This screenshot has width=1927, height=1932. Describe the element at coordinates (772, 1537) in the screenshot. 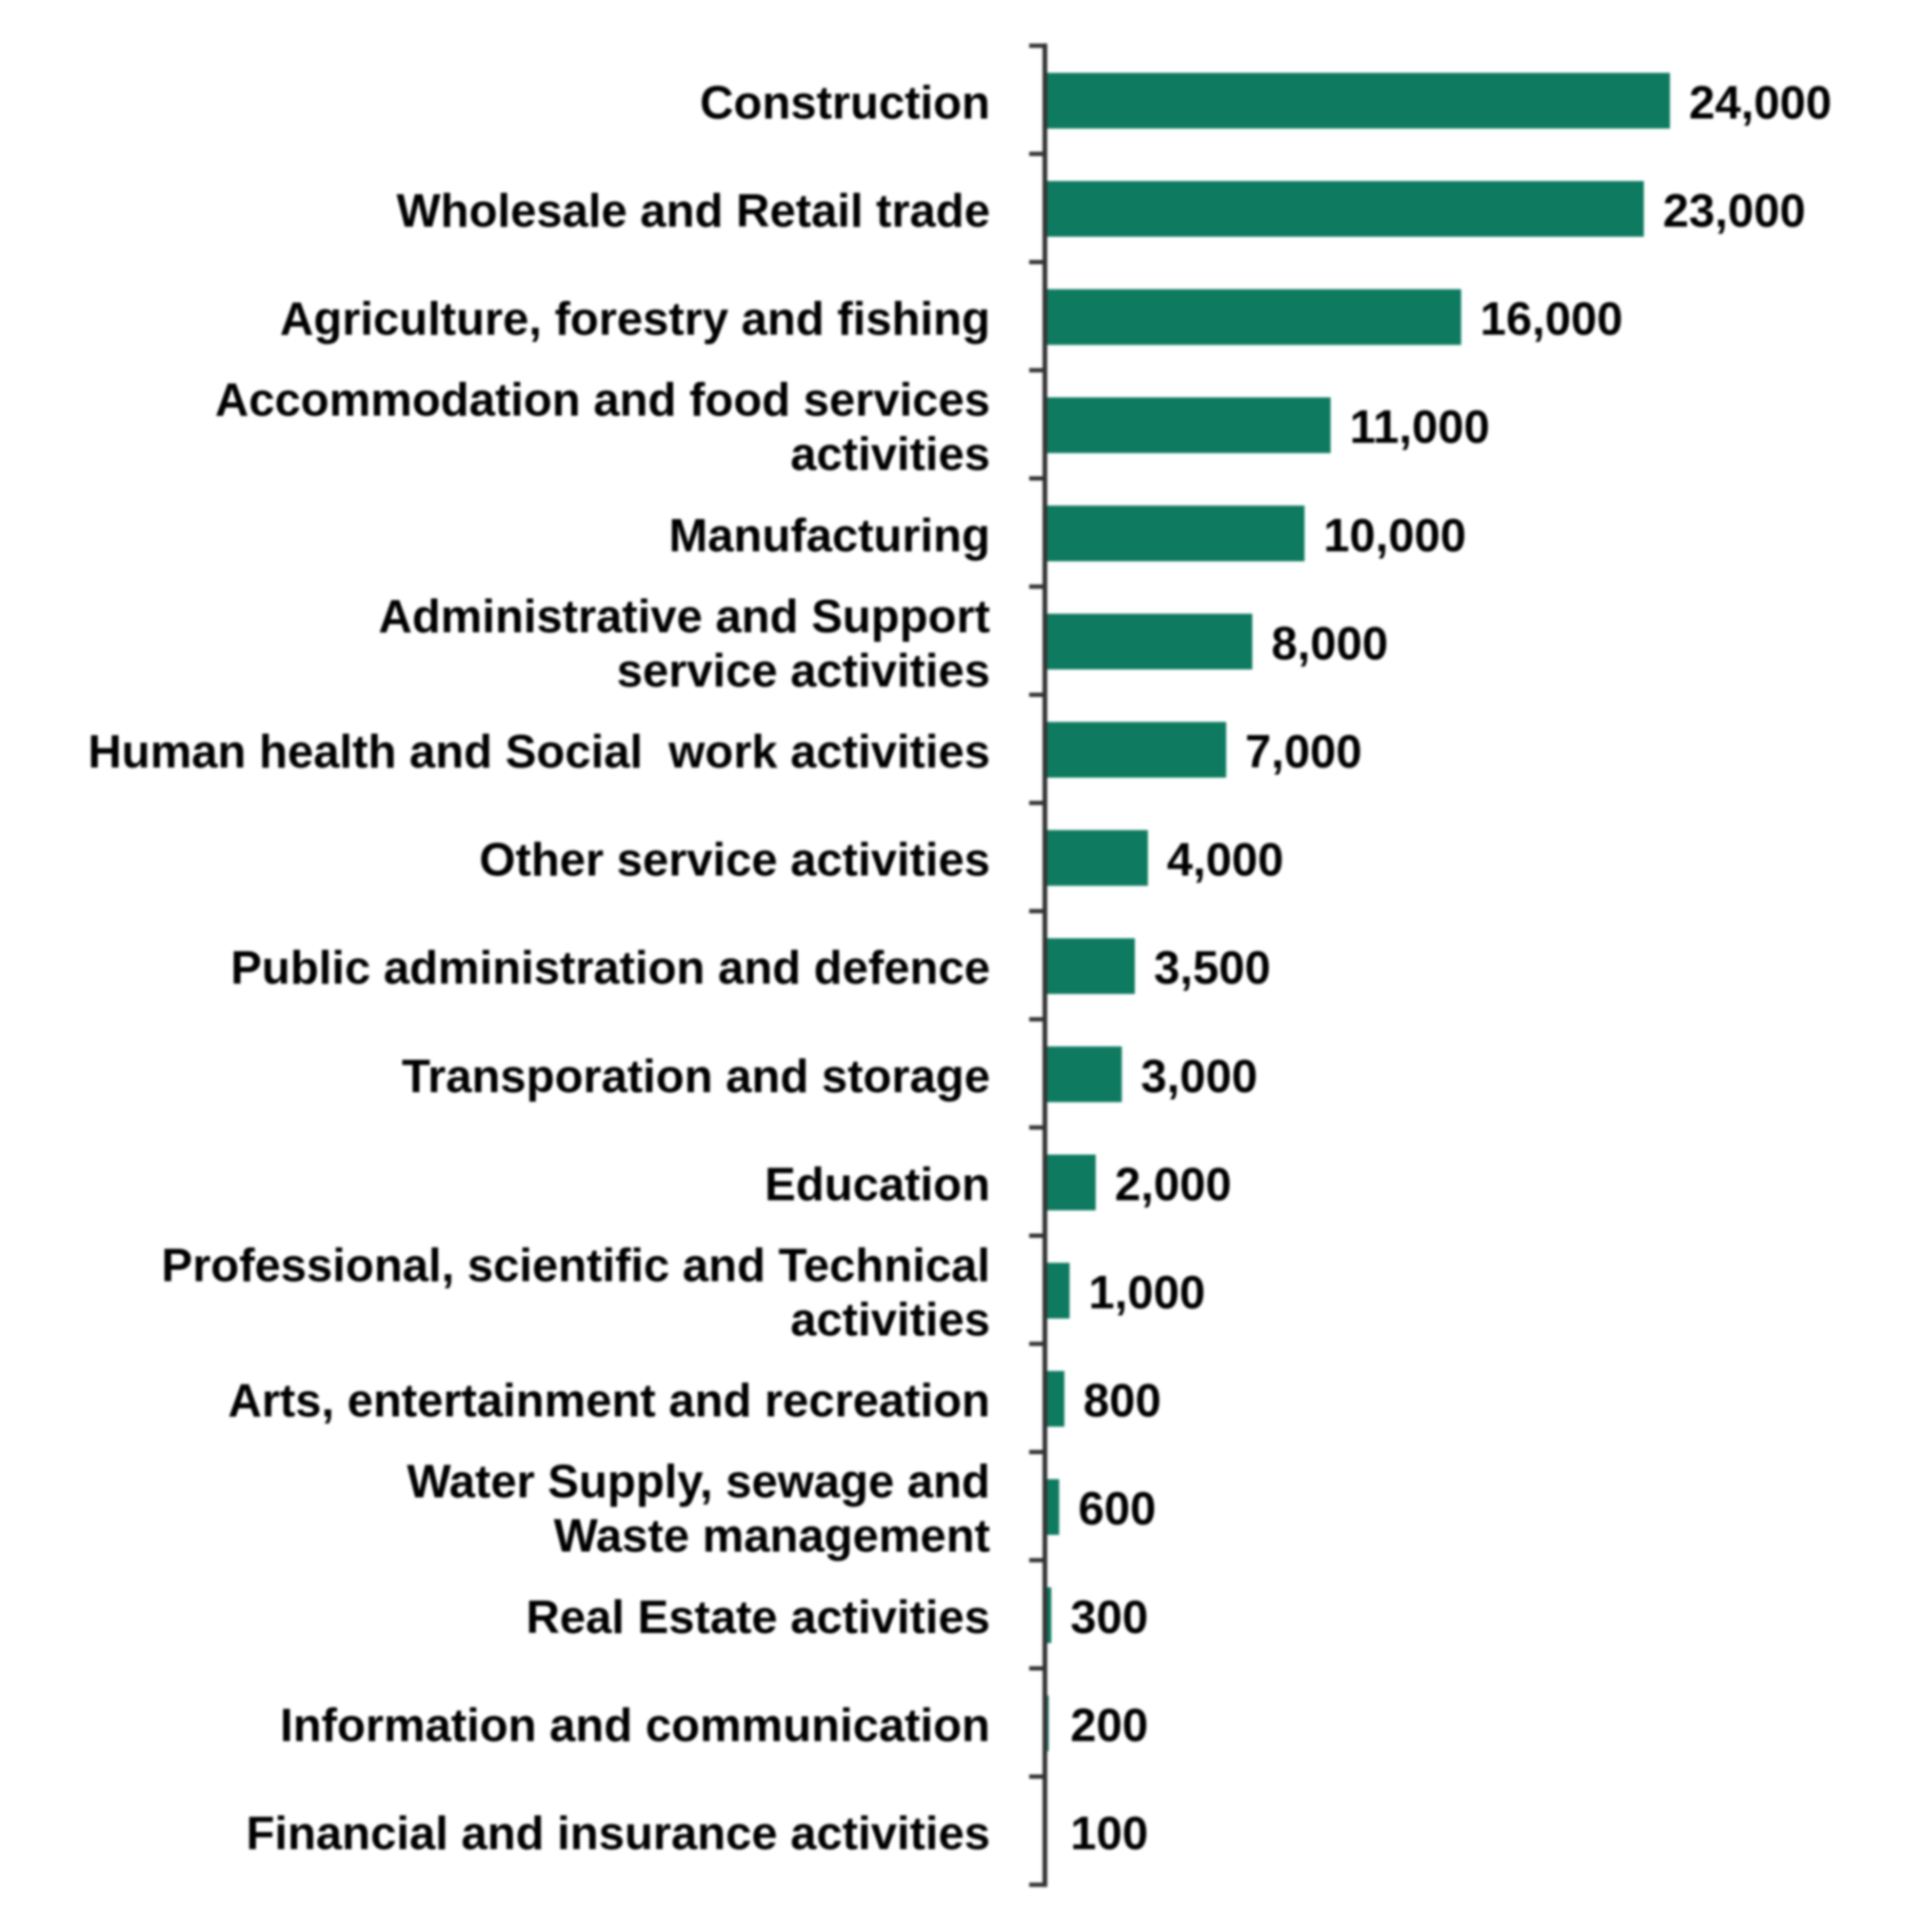

I see `svg-text: Waste management` at that location.